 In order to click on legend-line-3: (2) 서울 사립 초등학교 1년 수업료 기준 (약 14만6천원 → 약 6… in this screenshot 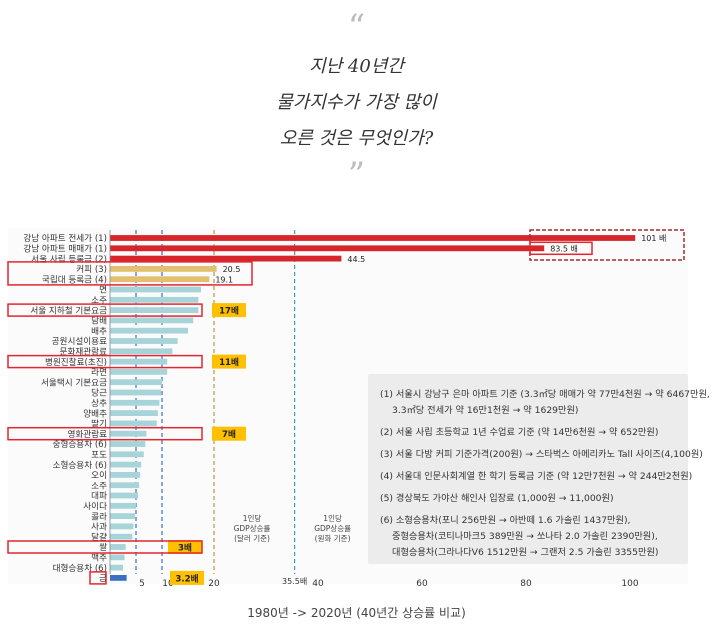, I will do `click(519, 432)`.